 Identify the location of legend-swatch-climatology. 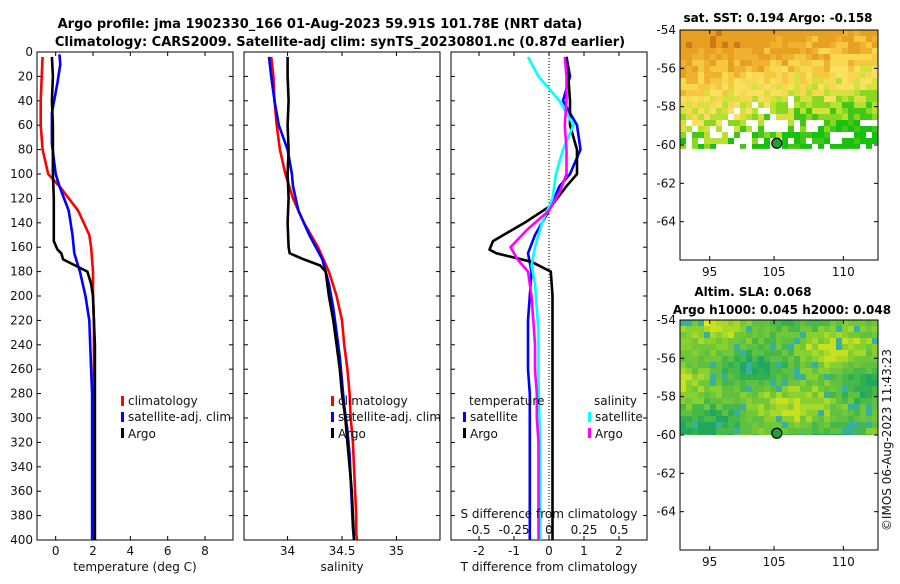
(332, 401).